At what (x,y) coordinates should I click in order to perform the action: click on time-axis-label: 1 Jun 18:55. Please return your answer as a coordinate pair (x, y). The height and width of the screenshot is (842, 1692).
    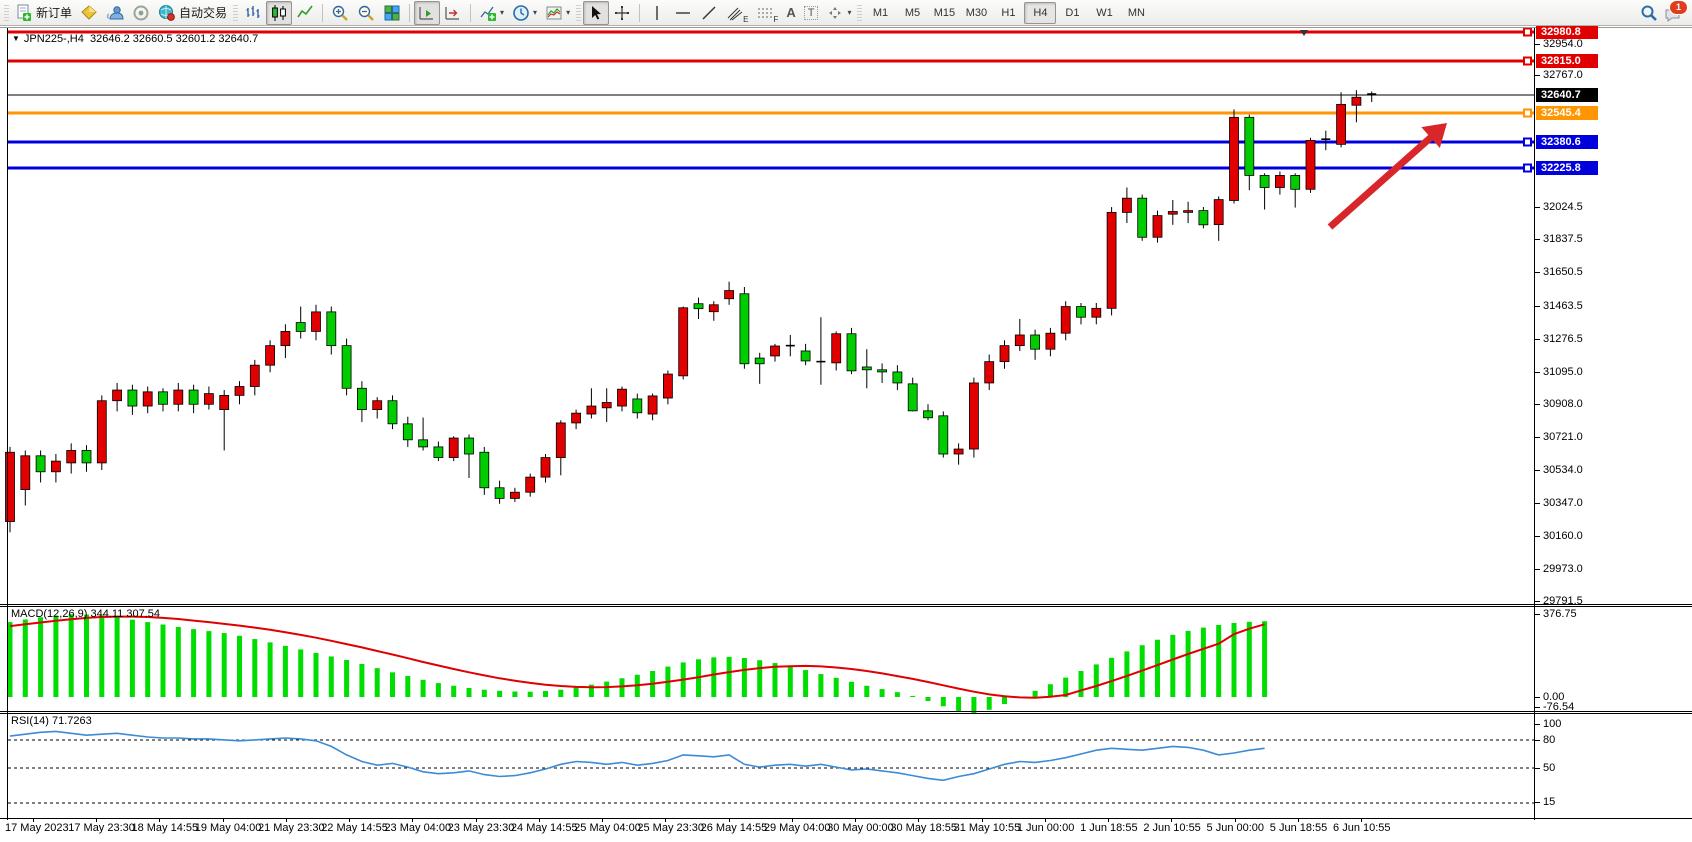
    Looking at the image, I should click on (1109, 828).